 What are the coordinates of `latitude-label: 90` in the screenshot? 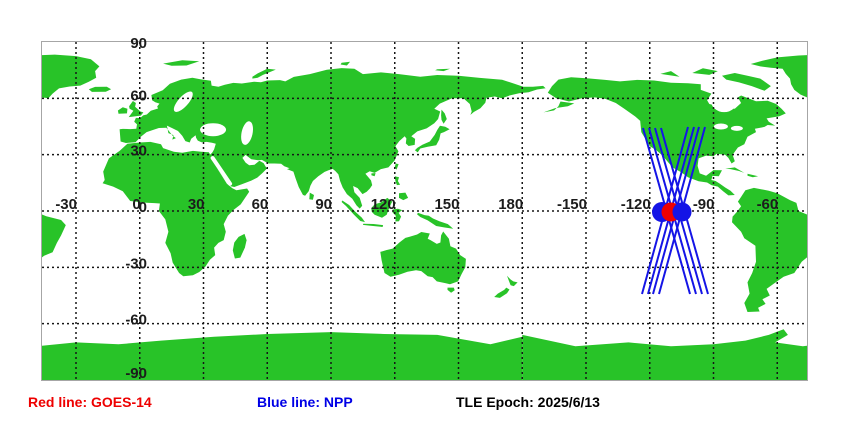 It's located at (138, 43).